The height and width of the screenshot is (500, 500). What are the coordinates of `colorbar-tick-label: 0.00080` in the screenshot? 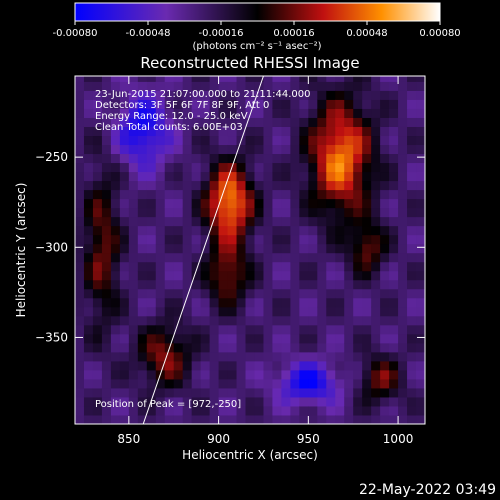 It's located at (439, 33).